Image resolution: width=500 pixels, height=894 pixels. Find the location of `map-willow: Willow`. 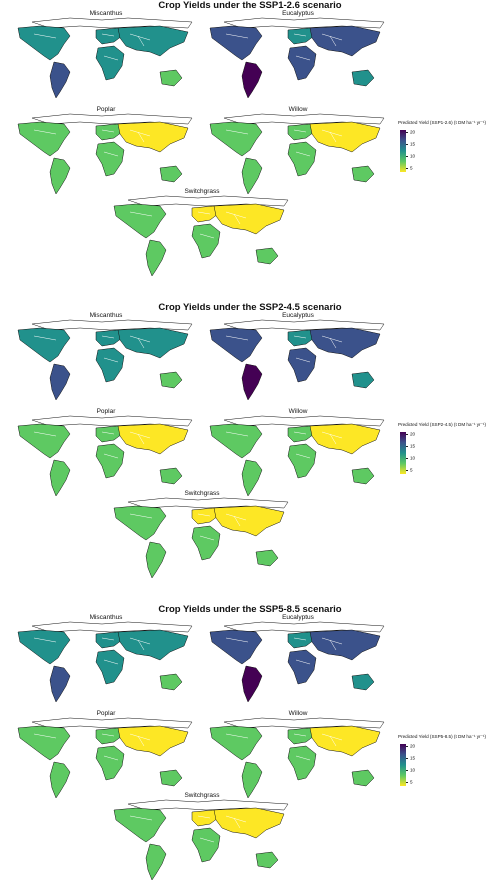

map-willow: Willow is located at coordinates (298, 756).